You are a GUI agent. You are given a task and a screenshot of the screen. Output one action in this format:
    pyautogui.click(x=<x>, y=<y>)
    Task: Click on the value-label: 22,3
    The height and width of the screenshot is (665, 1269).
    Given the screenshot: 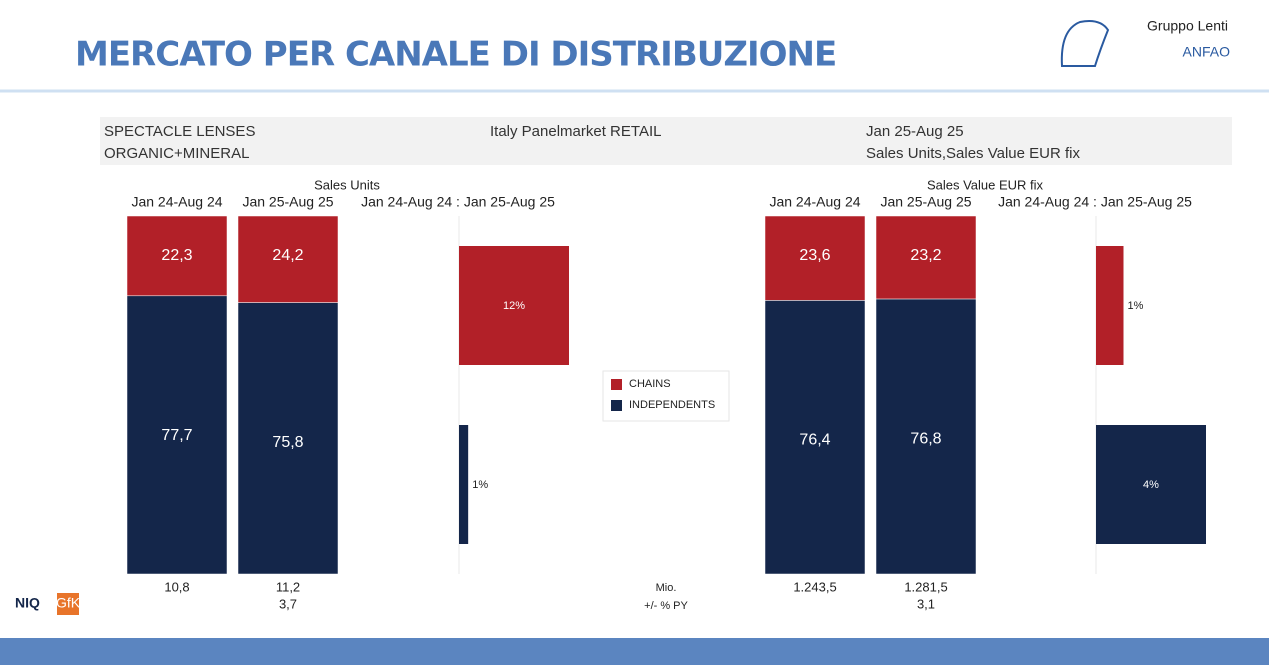 What is the action you would take?
    pyautogui.click(x=176, y=255)
    